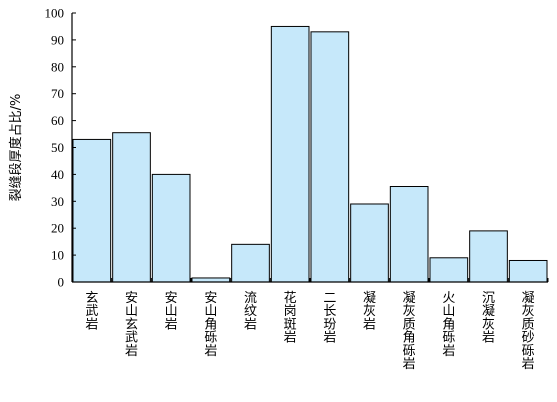 The width and height of the screenshot is (557, 402). Describe the element at coordinates (57, 93) in the screenshot. I see `y-tick-label-8: 70` at that location.